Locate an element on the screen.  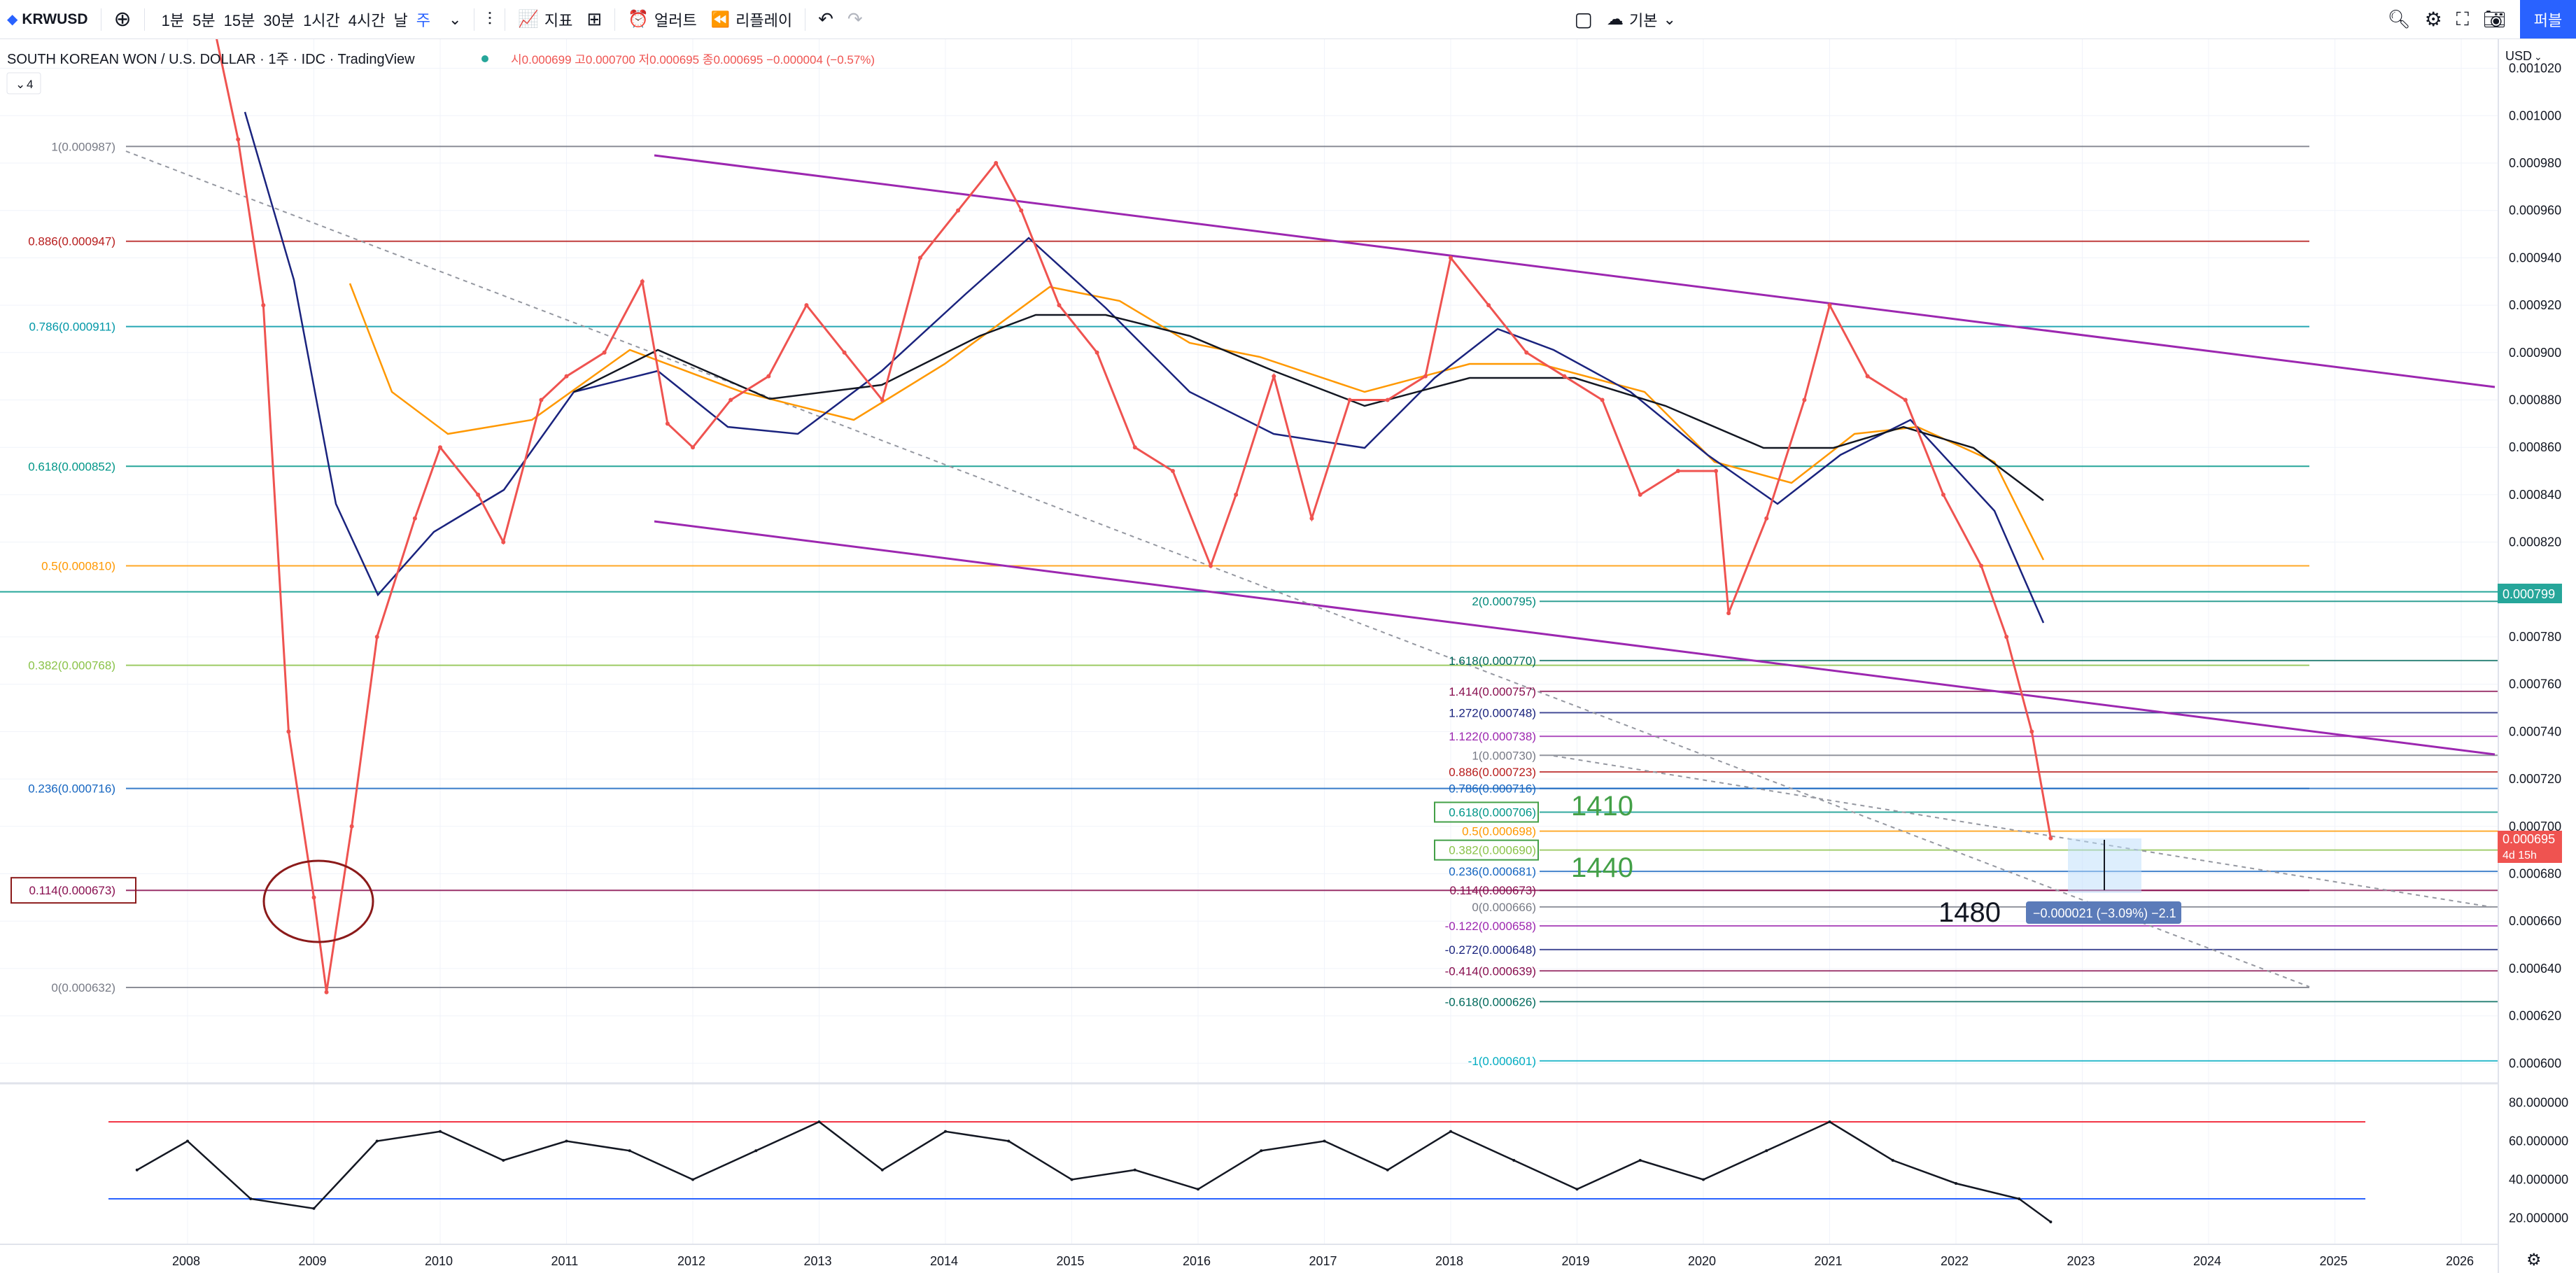
price-tick: 0.000780 is located at coordinates (2535, 637).